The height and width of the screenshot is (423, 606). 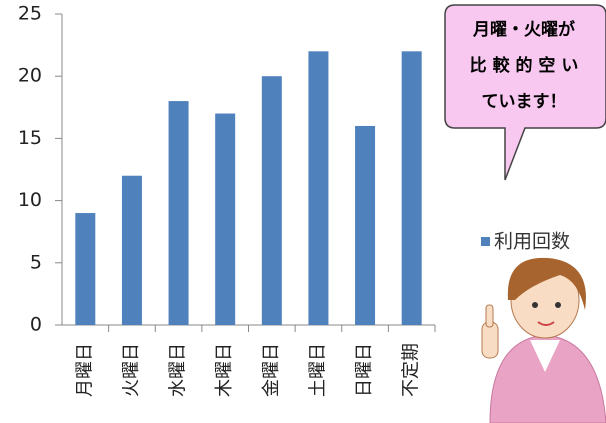 What do you see at coordinates (224, 370) in the screenshot?
I see `x-tick-label: 木曜日` at bounding box center [224, 370].